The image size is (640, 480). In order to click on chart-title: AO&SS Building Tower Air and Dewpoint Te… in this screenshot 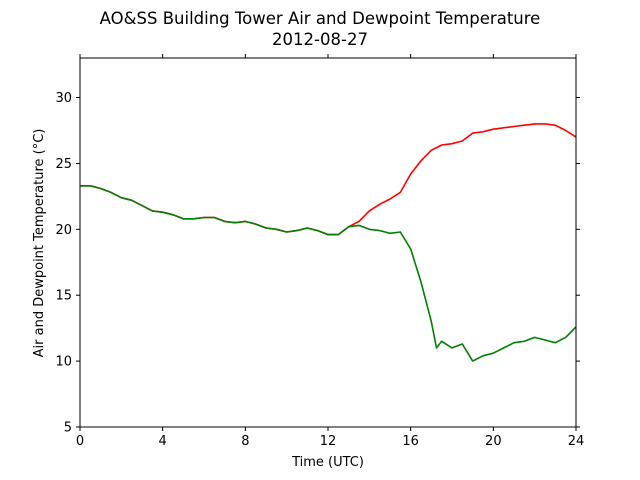, I will do `click(320, 18)`.